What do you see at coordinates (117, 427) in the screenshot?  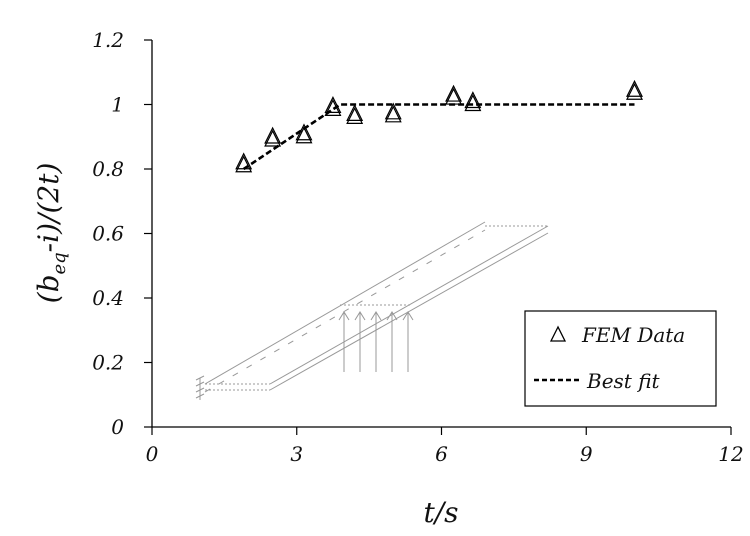 I see `y-tick-label: 0` at bounding box center [117, 427].